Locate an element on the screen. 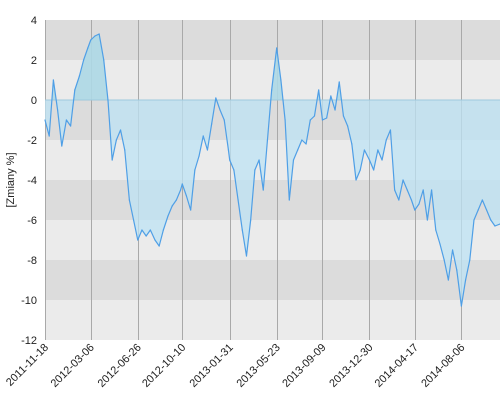  y-tick-label: -6 is located at coordinates (32, 221).